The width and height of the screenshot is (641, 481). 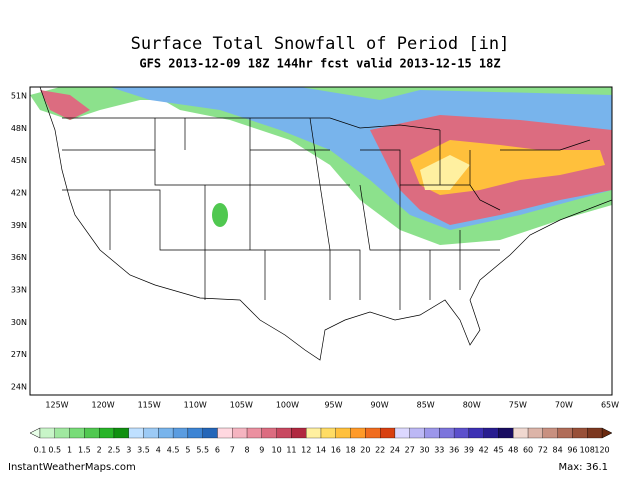 What do you see at coordinates (564, 405) in the screenshot?
I see `lon-label: 70W` at bounding box center [564, 405].